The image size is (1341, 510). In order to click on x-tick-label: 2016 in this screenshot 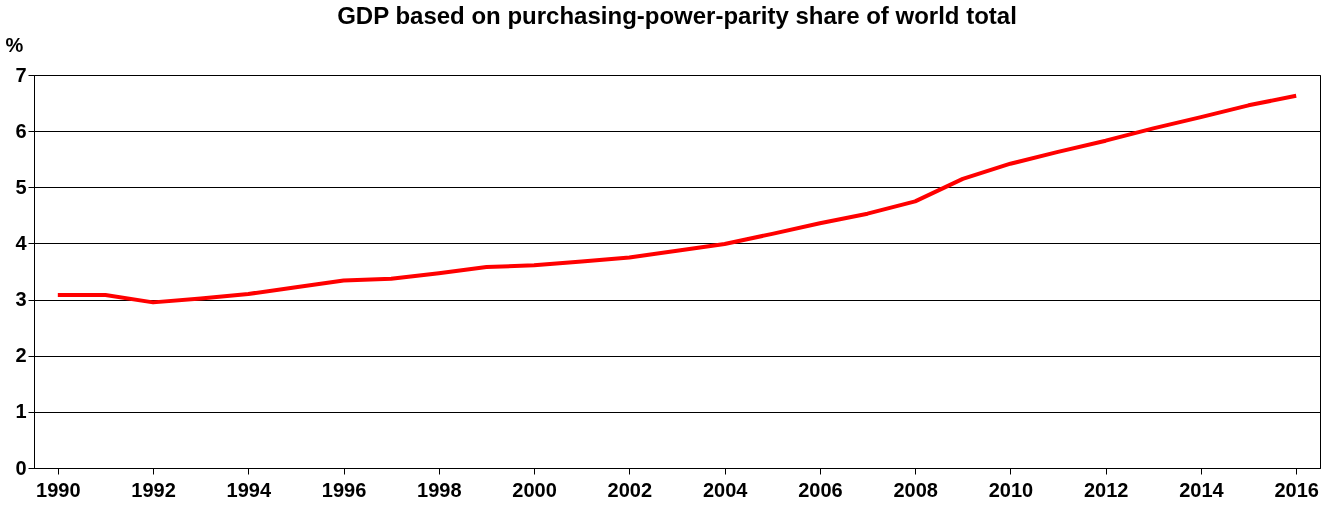, I will do `click(1296, 489)`.